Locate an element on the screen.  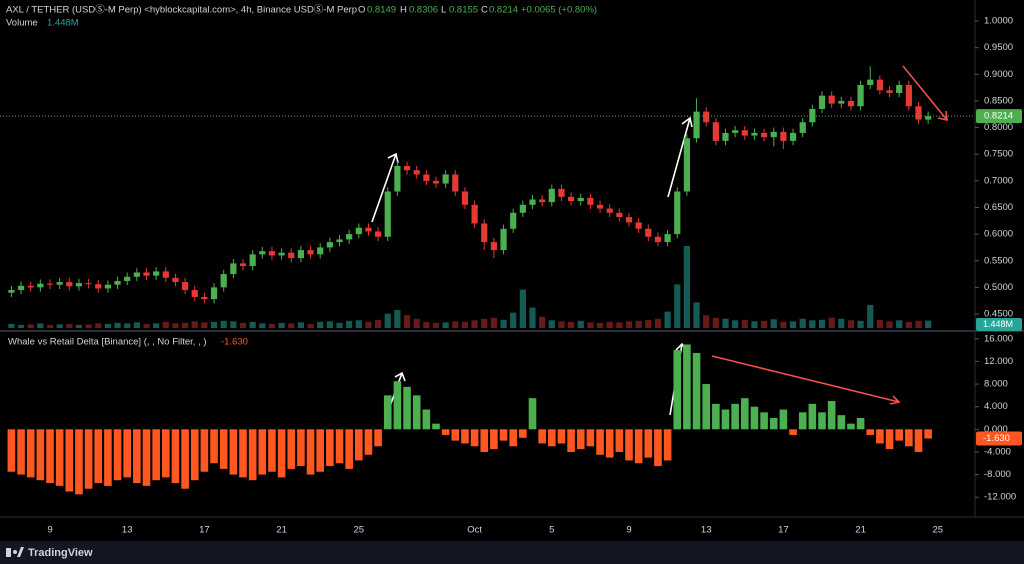
ohlc-value: 0.8149 is located at coordinates (381, 10).